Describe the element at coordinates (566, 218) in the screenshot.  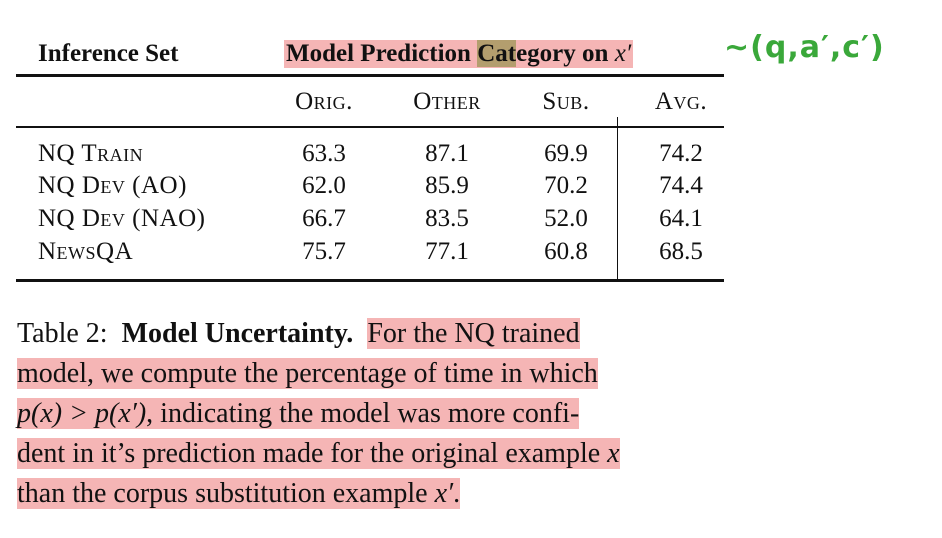
I see `table-cell: 52.0` at that location.